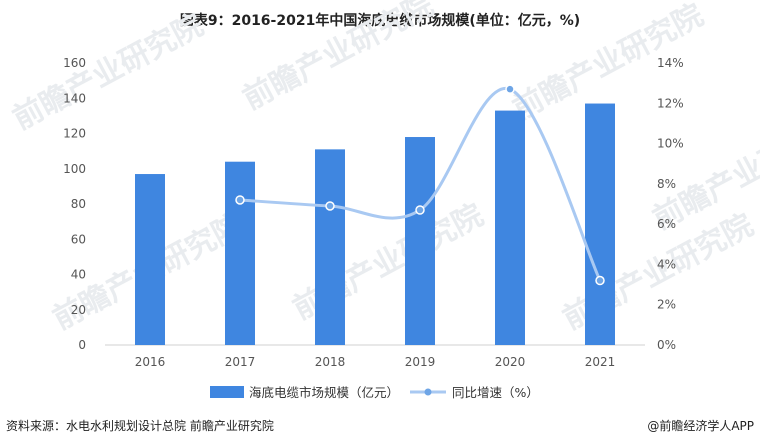 The width and height of the screenshot is (760, 444). What do you see at coordinates (227, 392) in the screenshot?
I see `legend-bar-swatch` at bounding box center [227, 392].